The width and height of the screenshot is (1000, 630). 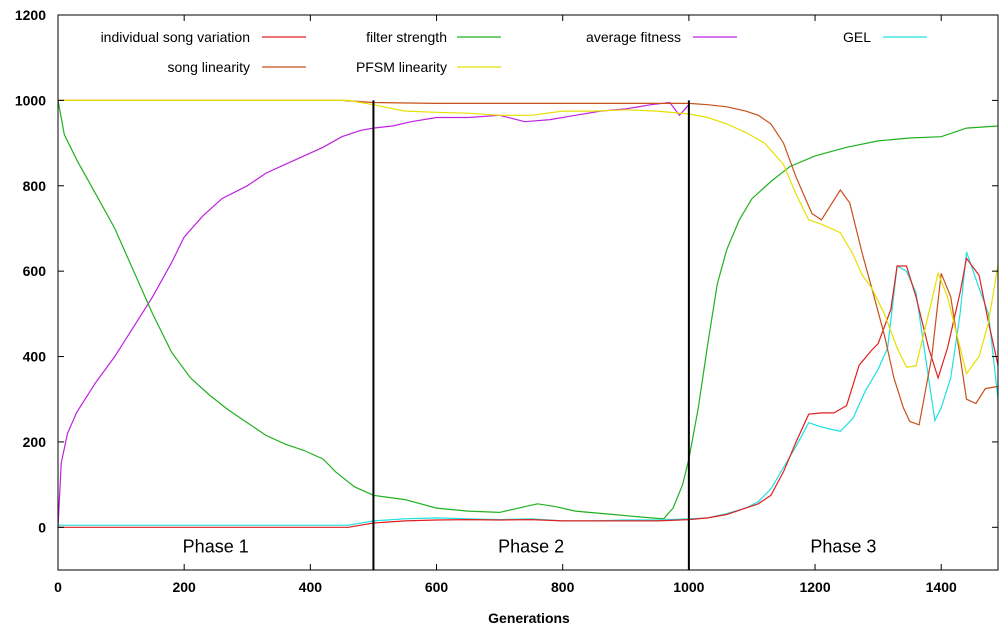 What do you see at coordinates (843, 547) in the screenshot?
I see `phase-label: Phase 3` at bounding box center [843, 547].